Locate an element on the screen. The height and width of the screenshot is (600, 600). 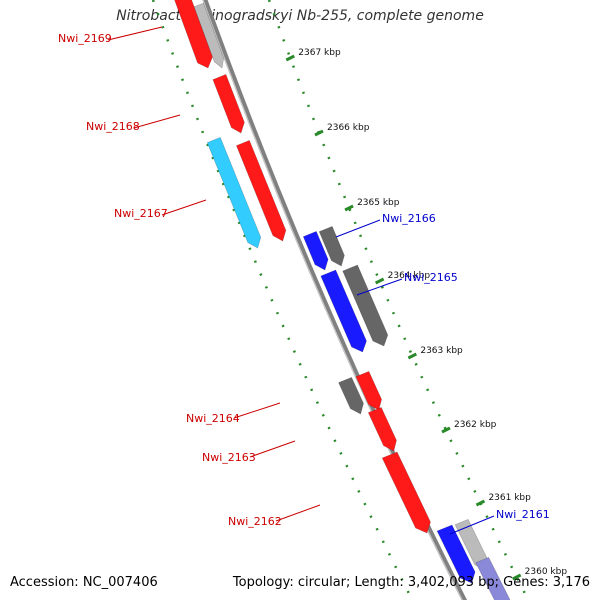
gene-label-nwi-2161: Nwi_2161 is located at coordinates (523, 514).